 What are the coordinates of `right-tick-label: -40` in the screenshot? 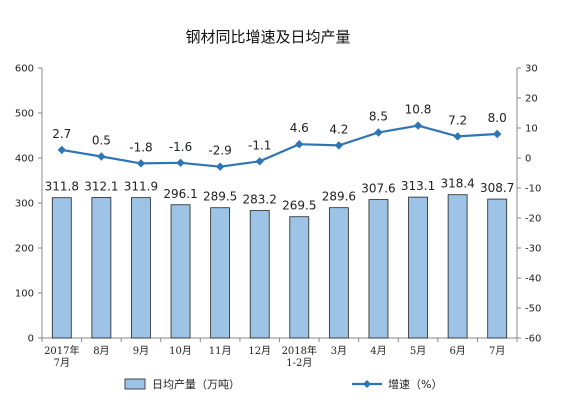 It's located at (533, 279).